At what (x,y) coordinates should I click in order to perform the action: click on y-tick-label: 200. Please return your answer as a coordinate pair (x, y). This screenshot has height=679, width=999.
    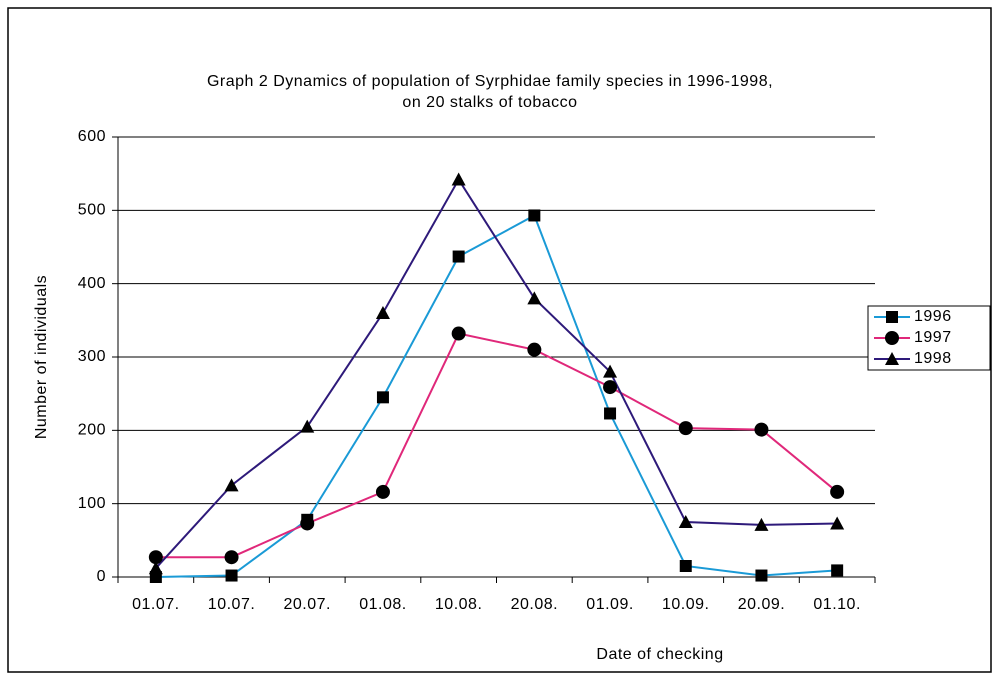
    Looking at the image, I should click on (92, 430).